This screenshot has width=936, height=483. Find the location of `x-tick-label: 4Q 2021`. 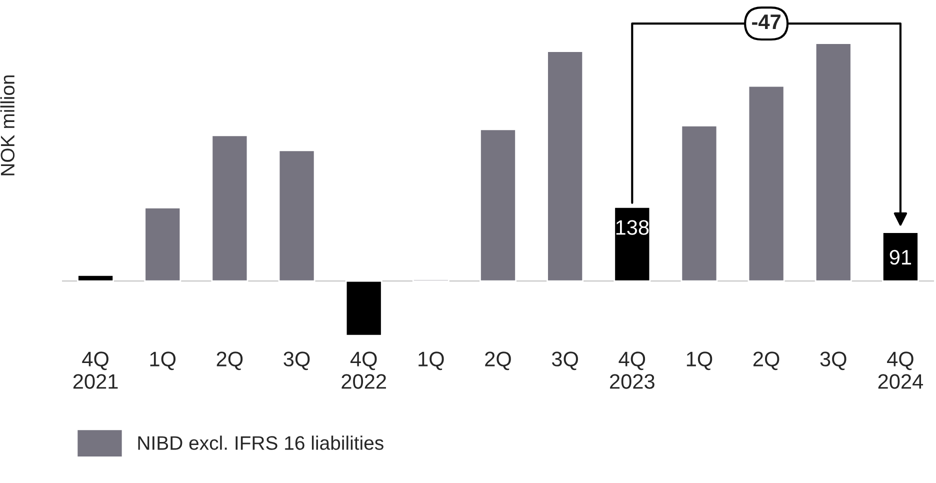

x-tick-label: 4Q 2021 is located at coordinates (95, 370).